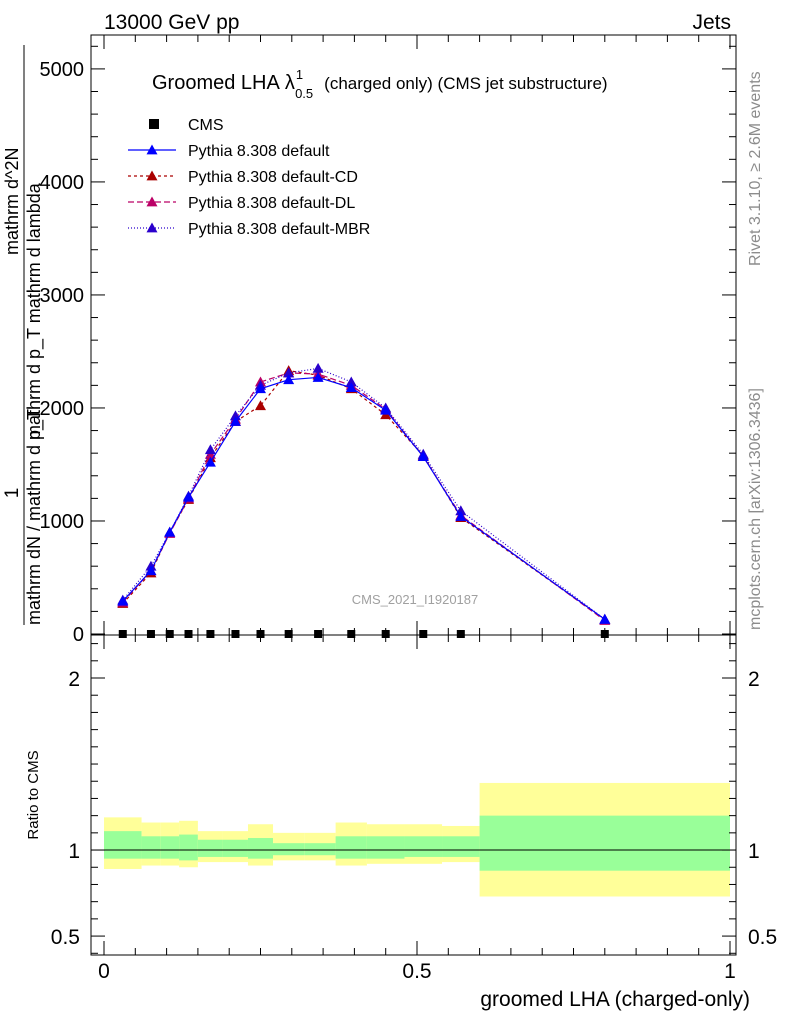 This screenshot has height=1024, width=786. Describe the element at coordinates (754, 851) in the screenshot. I see `ratio-y-tick-label-right: 1` at that location.